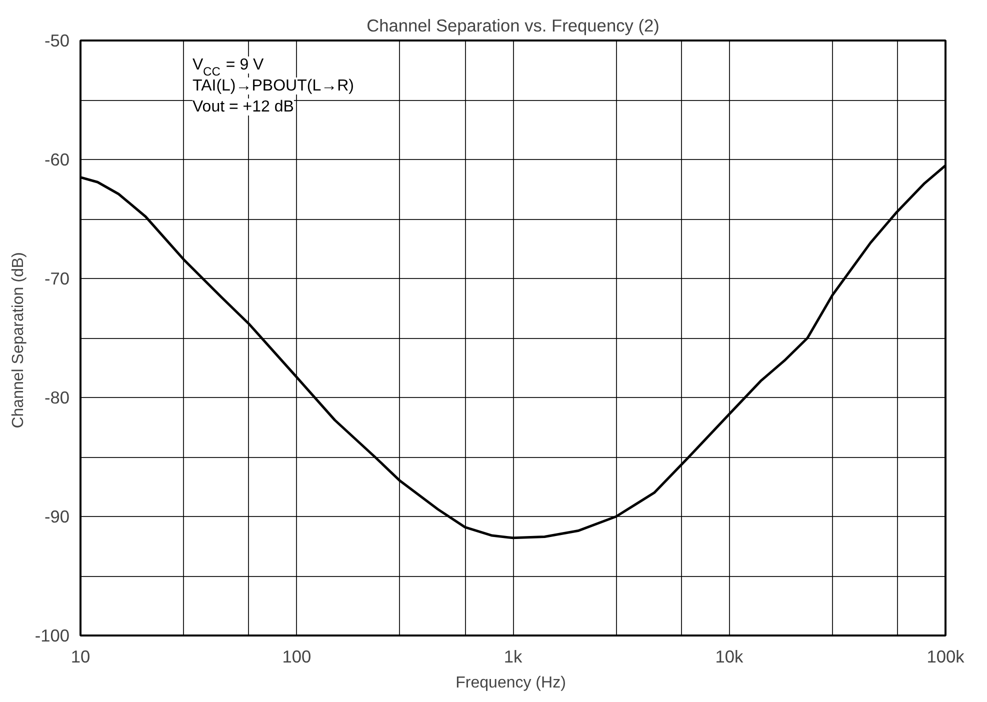 Image resolution: width=987 pixels, height=702 pixels. What do you see at coordinates (52, 636) in the screenshot?
I see `y-tick-label: -100` at bounding box center [52, 636].